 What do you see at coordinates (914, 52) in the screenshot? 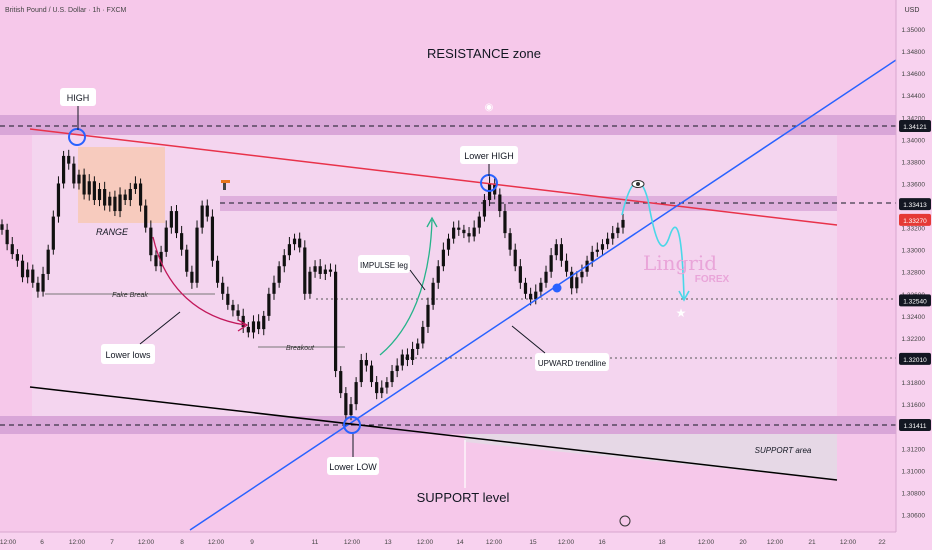
I see `price-tick-1: 1.34800` at bounding box center [914, 52].